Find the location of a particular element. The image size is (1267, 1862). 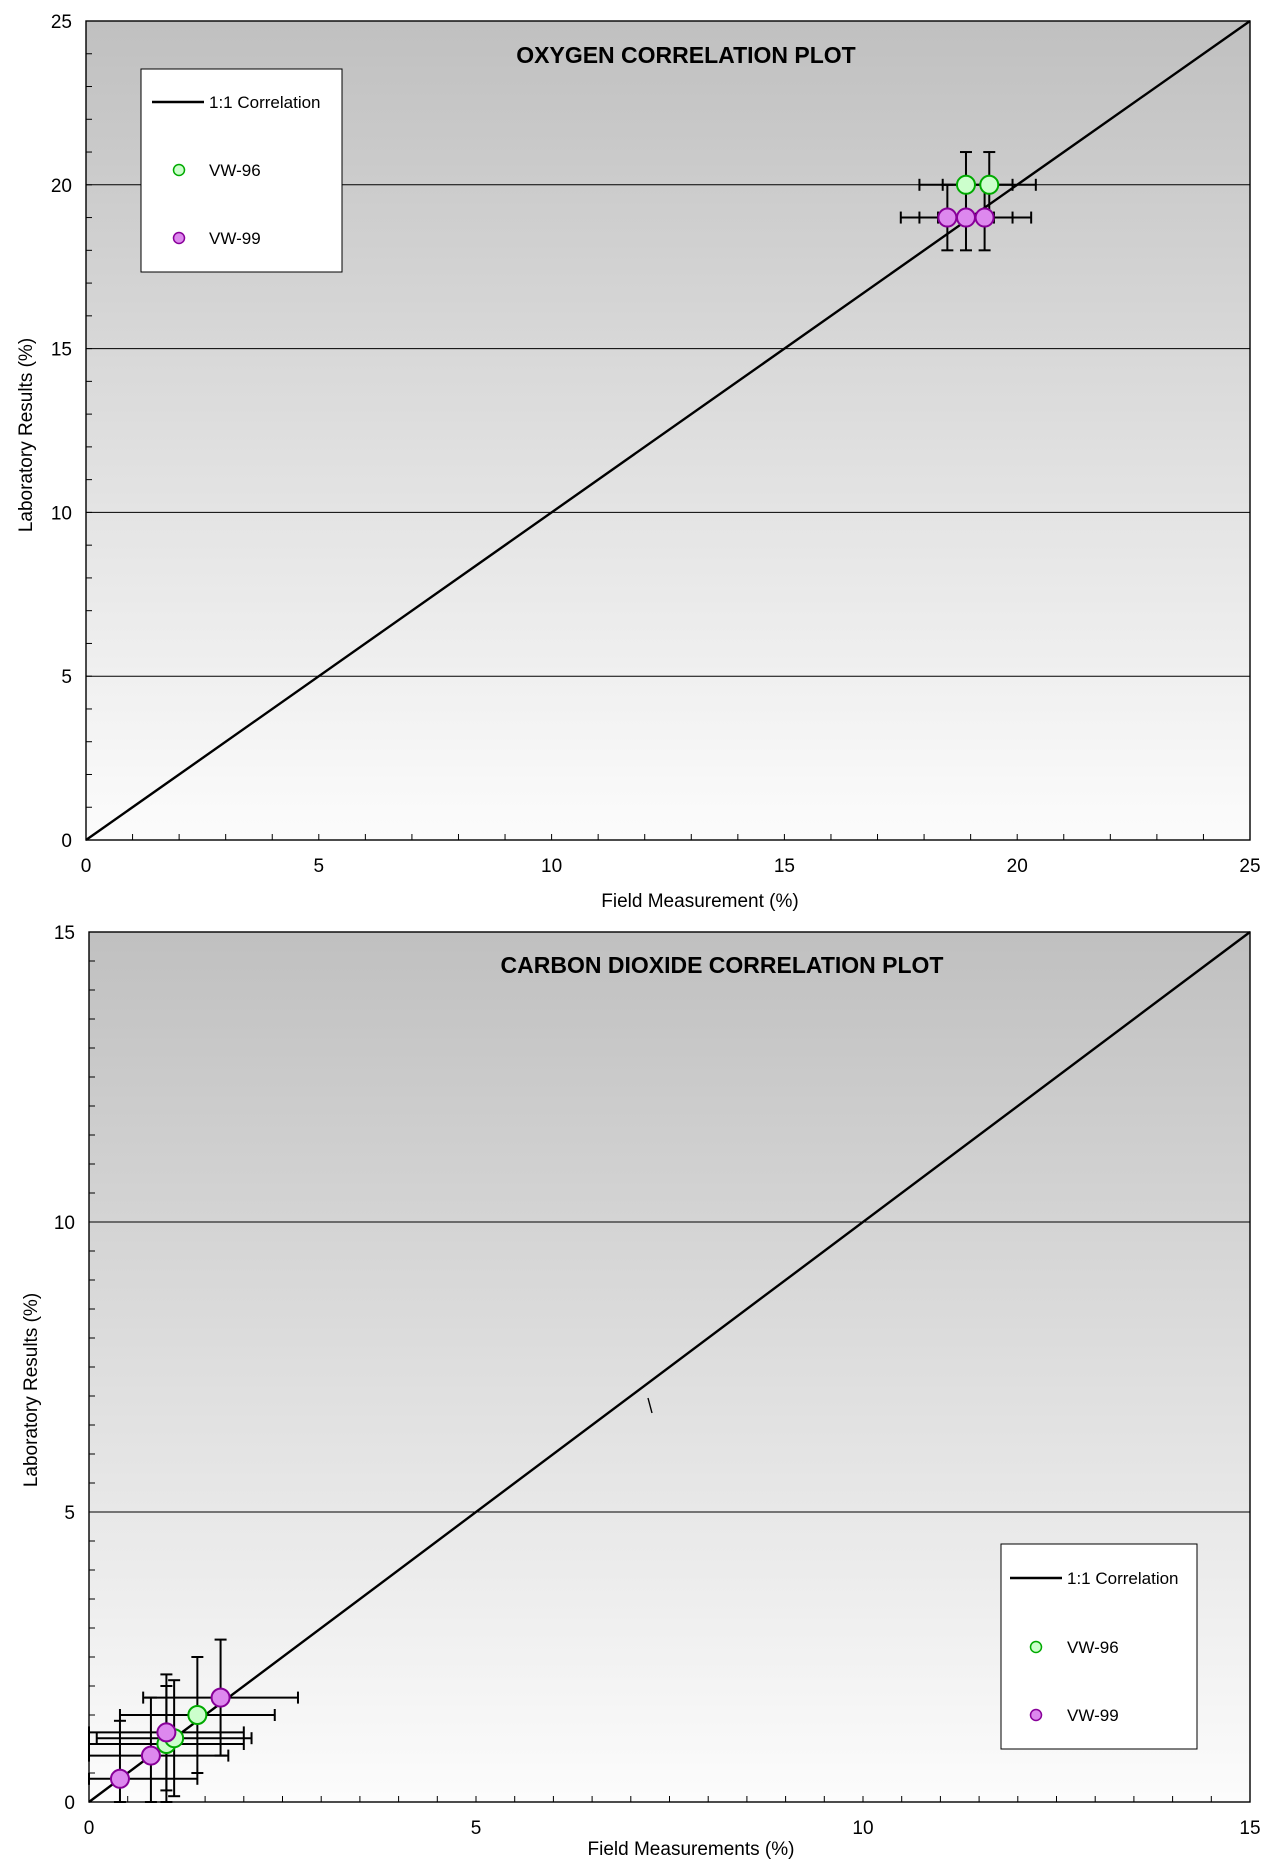

x-axis-label: Field Measurement (%) is located at coordinates (699, 901).